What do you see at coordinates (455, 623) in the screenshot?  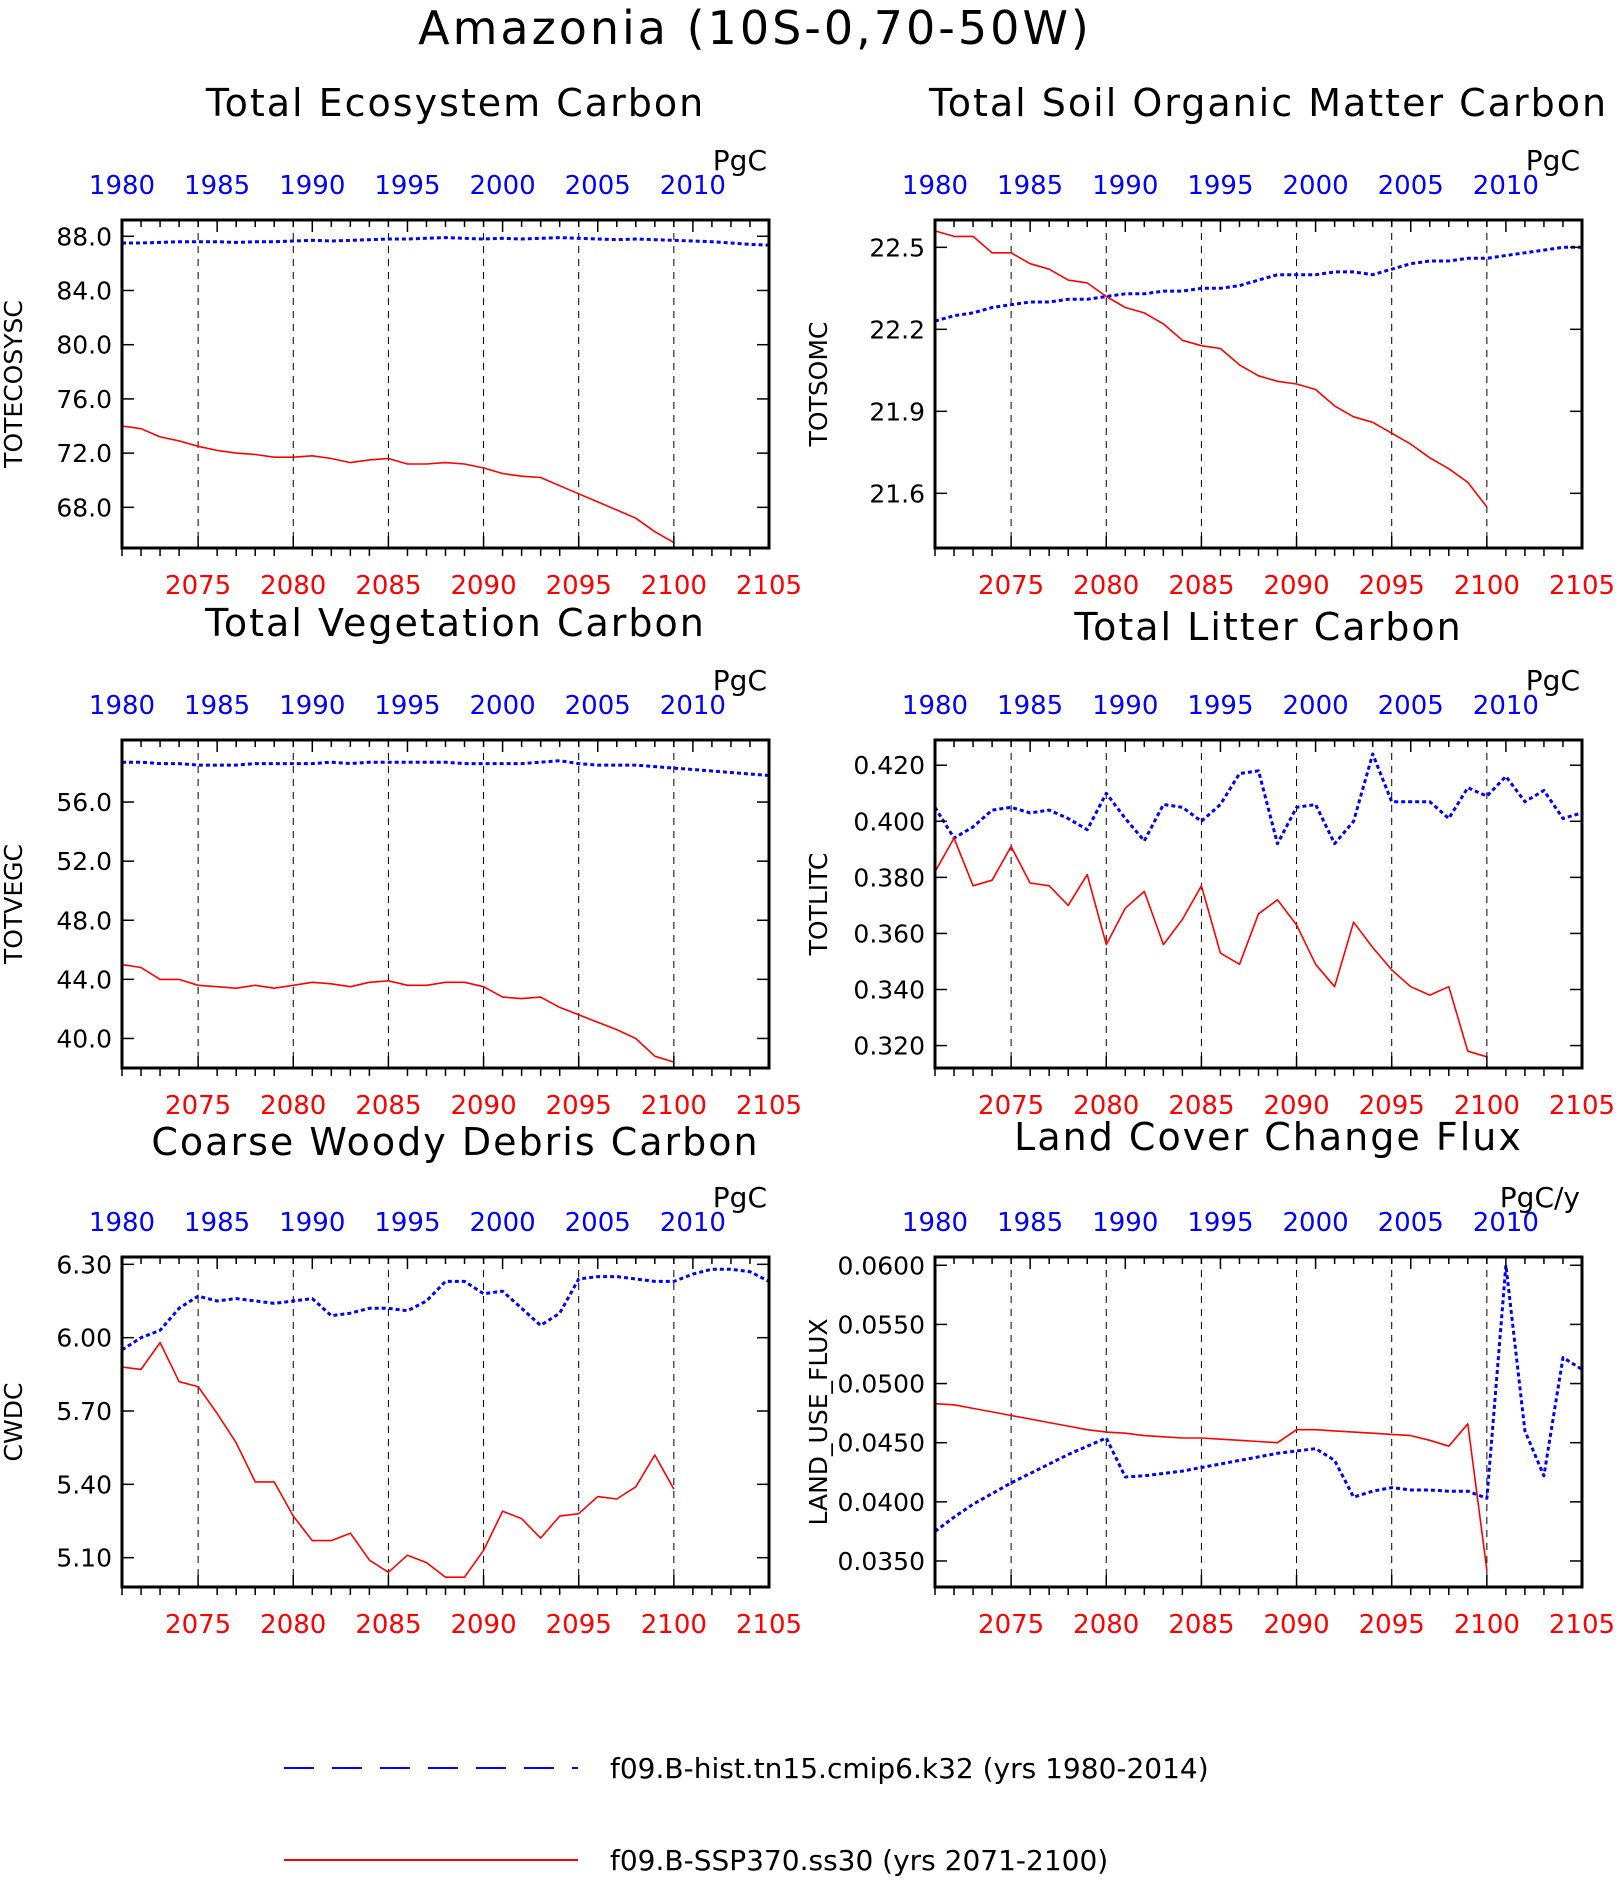 I see `panel-title: Total Vegetation Carbon` at bounding box center [455, 623].